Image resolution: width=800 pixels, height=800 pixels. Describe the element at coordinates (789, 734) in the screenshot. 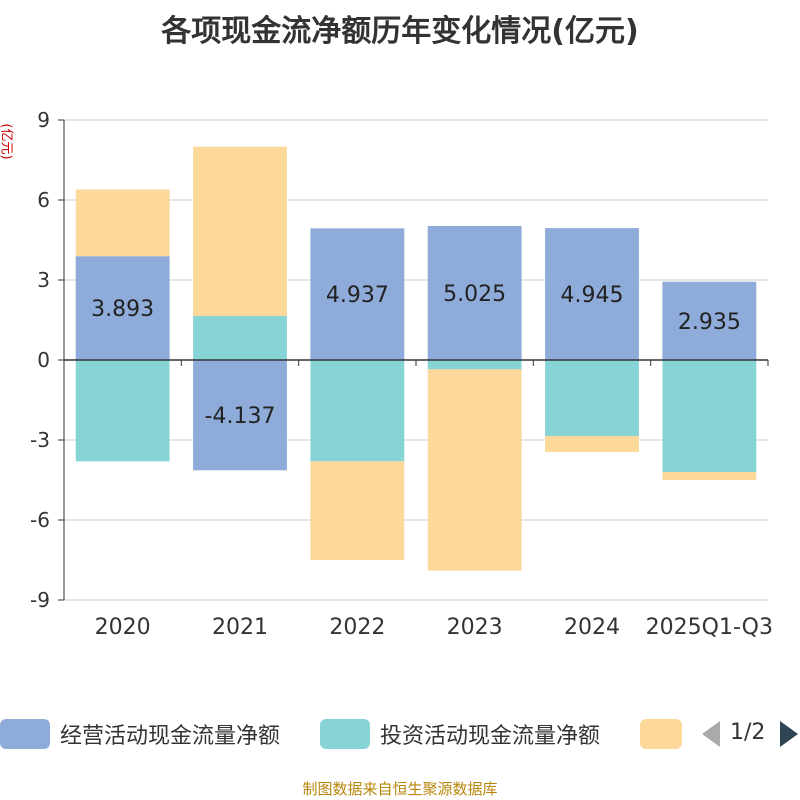

I see `legend-next-page-icon` at that location.